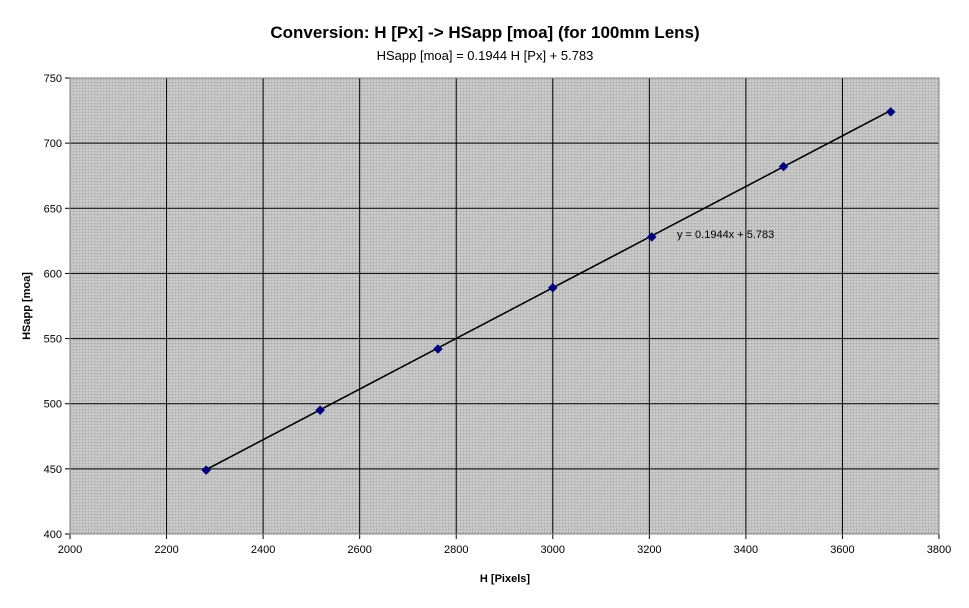 The image size is (969, 608). I want to click on trendline-equation: y = 0.1944x + 5.783, so click(725, 235).